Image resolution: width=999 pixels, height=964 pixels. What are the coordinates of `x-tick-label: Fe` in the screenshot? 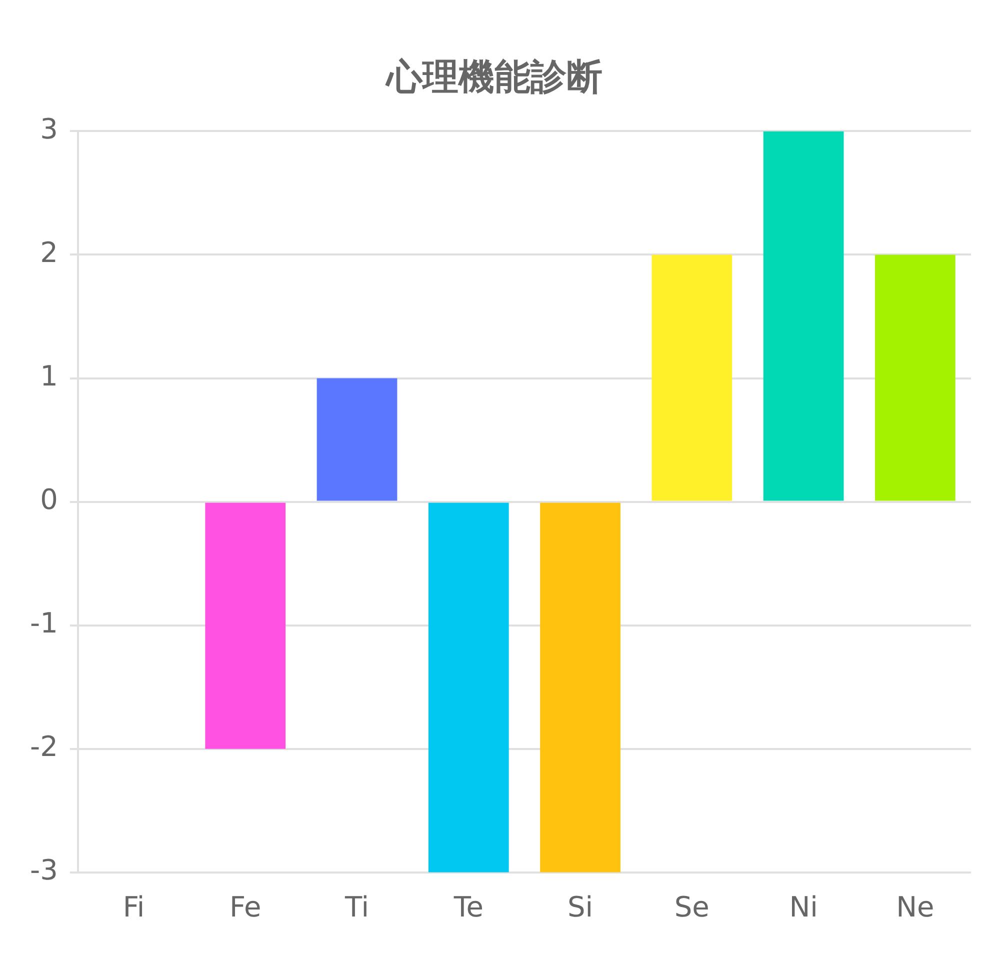 It's located at (245, 907).